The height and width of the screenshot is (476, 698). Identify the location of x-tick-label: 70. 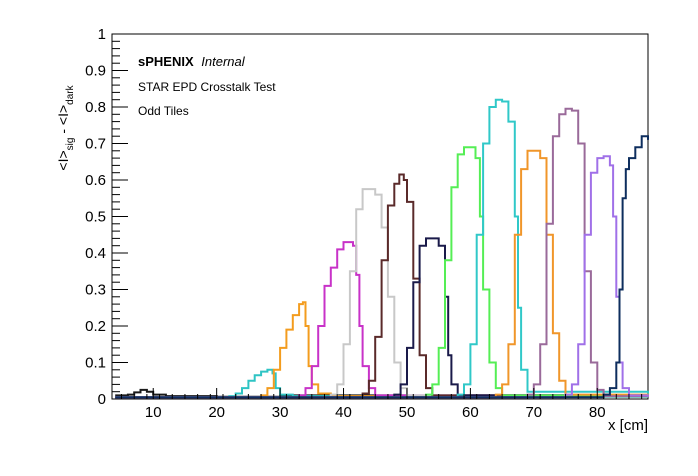
(533, 412).